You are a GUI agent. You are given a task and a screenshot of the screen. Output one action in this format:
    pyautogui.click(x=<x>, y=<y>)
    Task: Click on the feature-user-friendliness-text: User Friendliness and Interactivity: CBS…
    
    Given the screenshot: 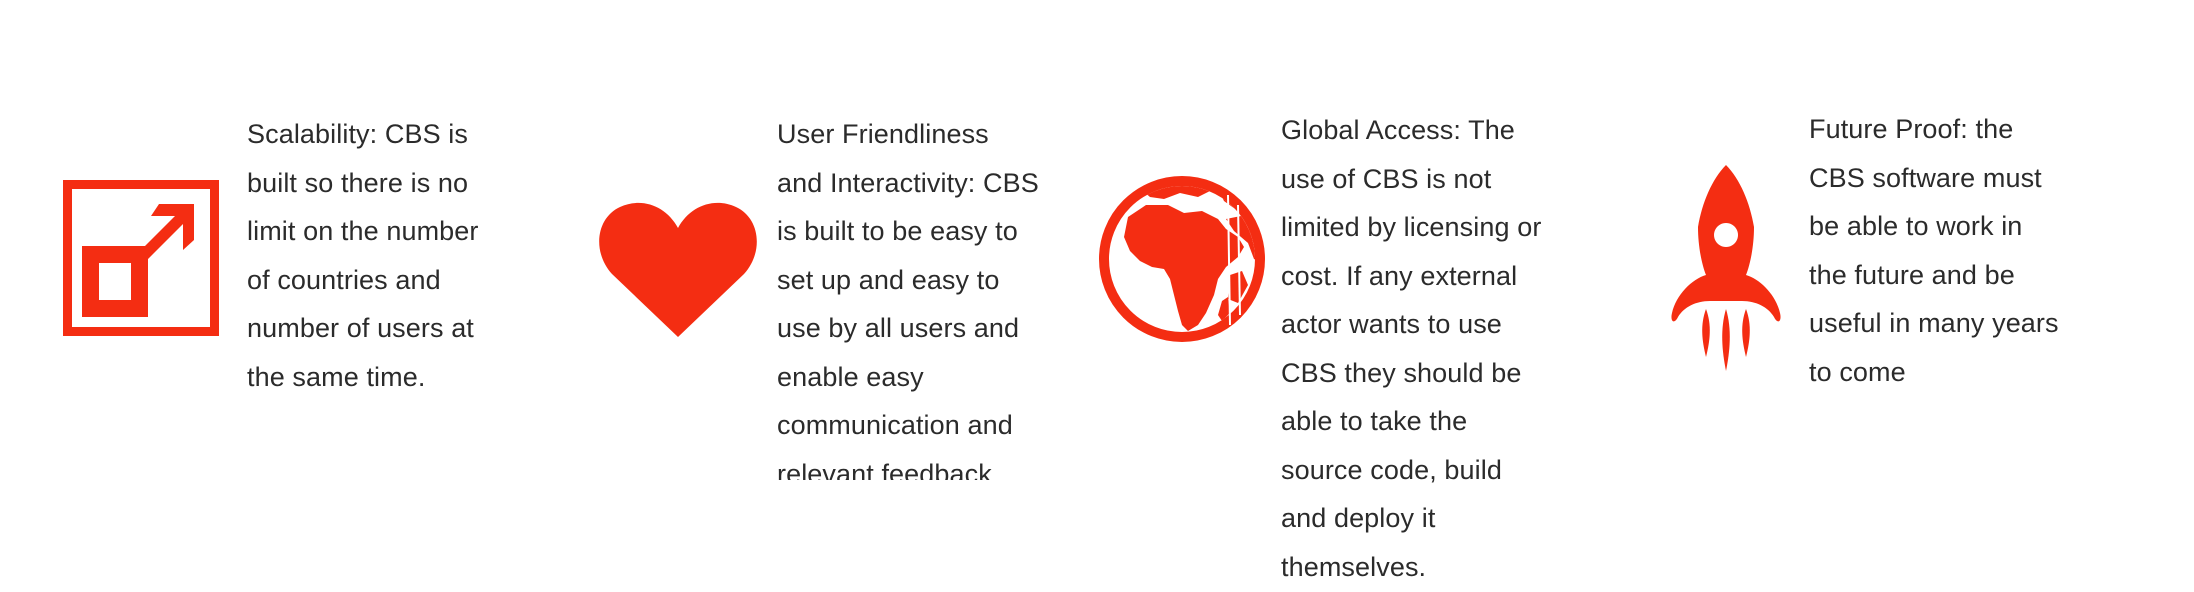 What is the action you would take?
    pyautogui.click(x=908, y=299)
    